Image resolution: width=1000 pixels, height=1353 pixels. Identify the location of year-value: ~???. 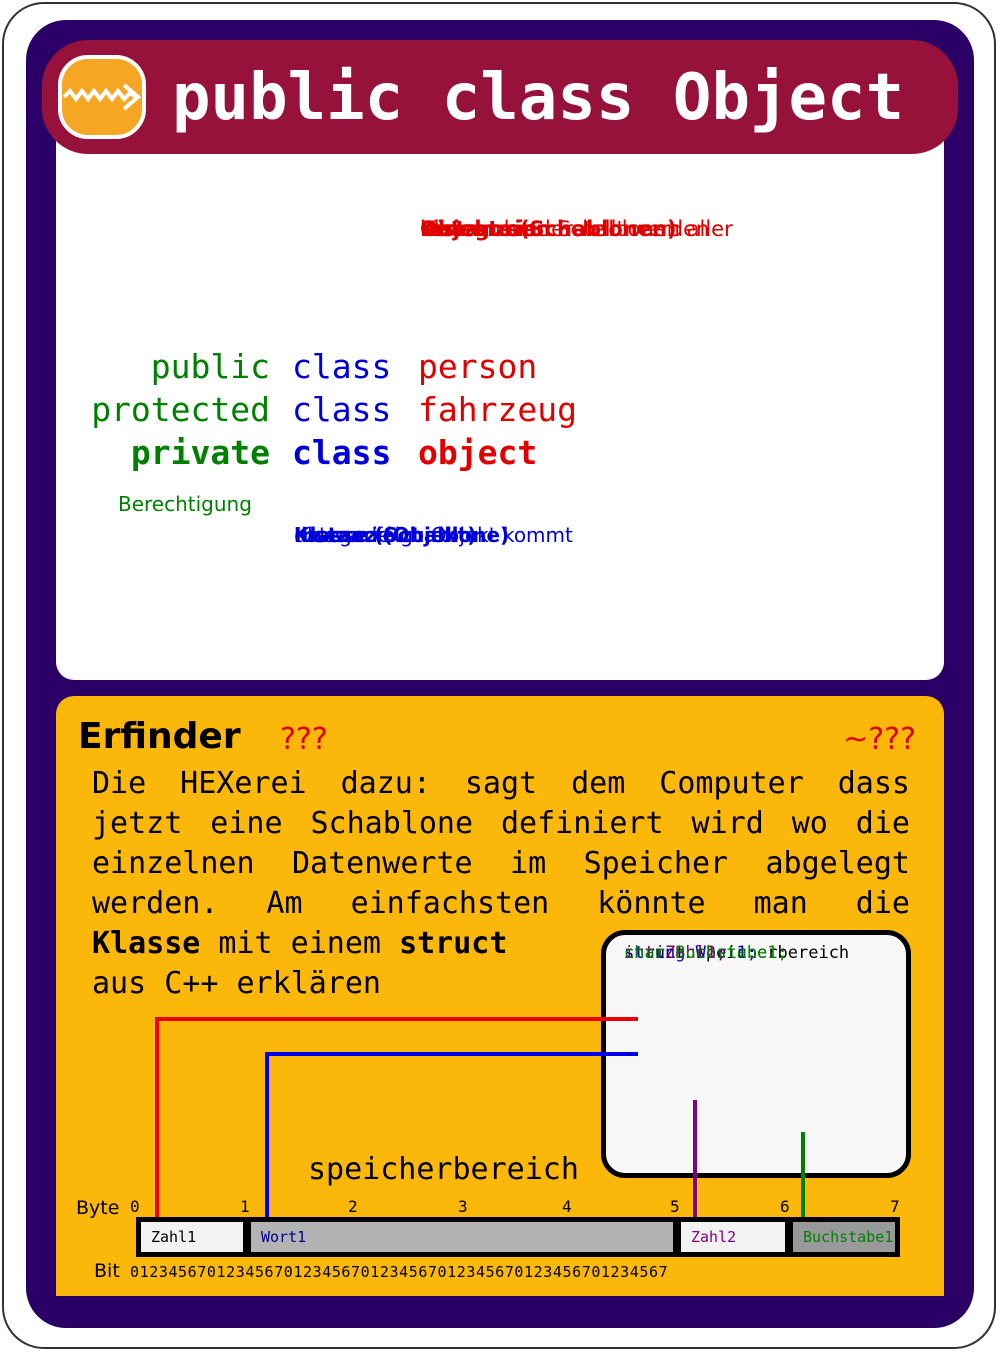
(879, 739).